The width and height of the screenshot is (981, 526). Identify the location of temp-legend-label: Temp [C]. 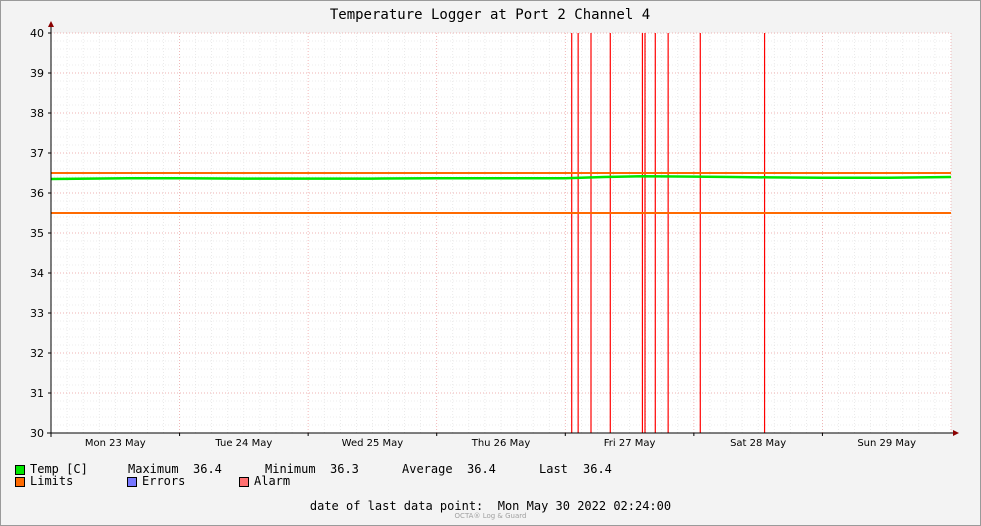
(59, 469).